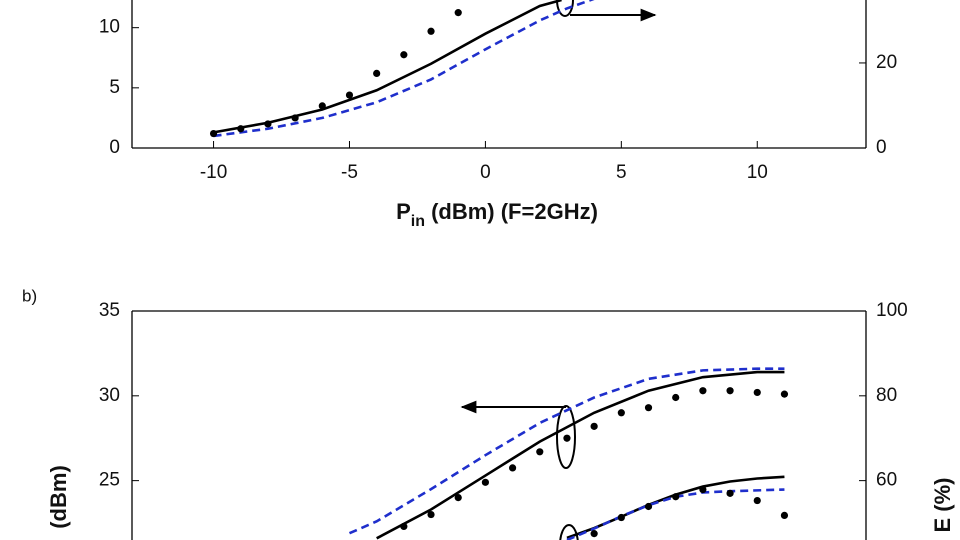 The image size is (960, 540). I want to click on y-axis-label: (dBm), so click(58, 497).